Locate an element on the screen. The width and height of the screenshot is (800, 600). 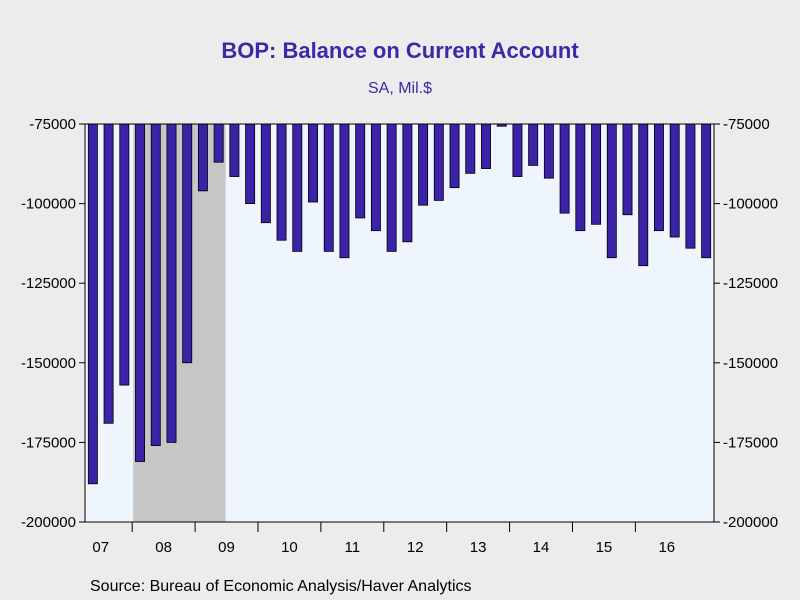
bar-12Q1 is located at coordinates (391, 187).